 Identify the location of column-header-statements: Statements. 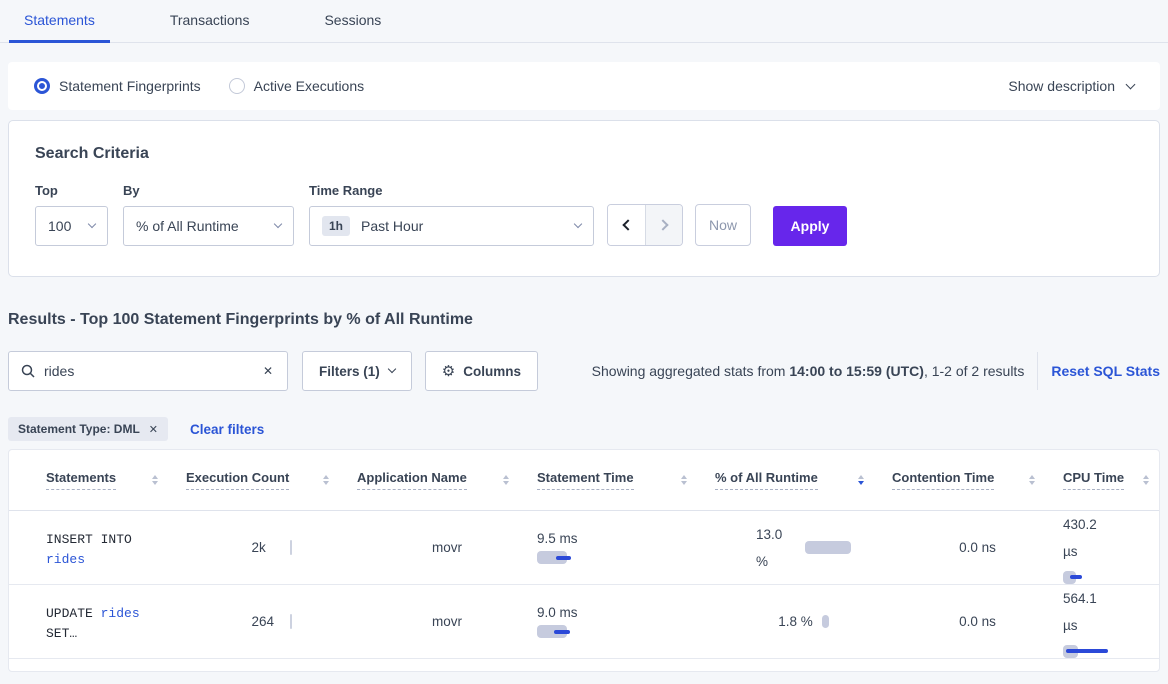
(116, 480).